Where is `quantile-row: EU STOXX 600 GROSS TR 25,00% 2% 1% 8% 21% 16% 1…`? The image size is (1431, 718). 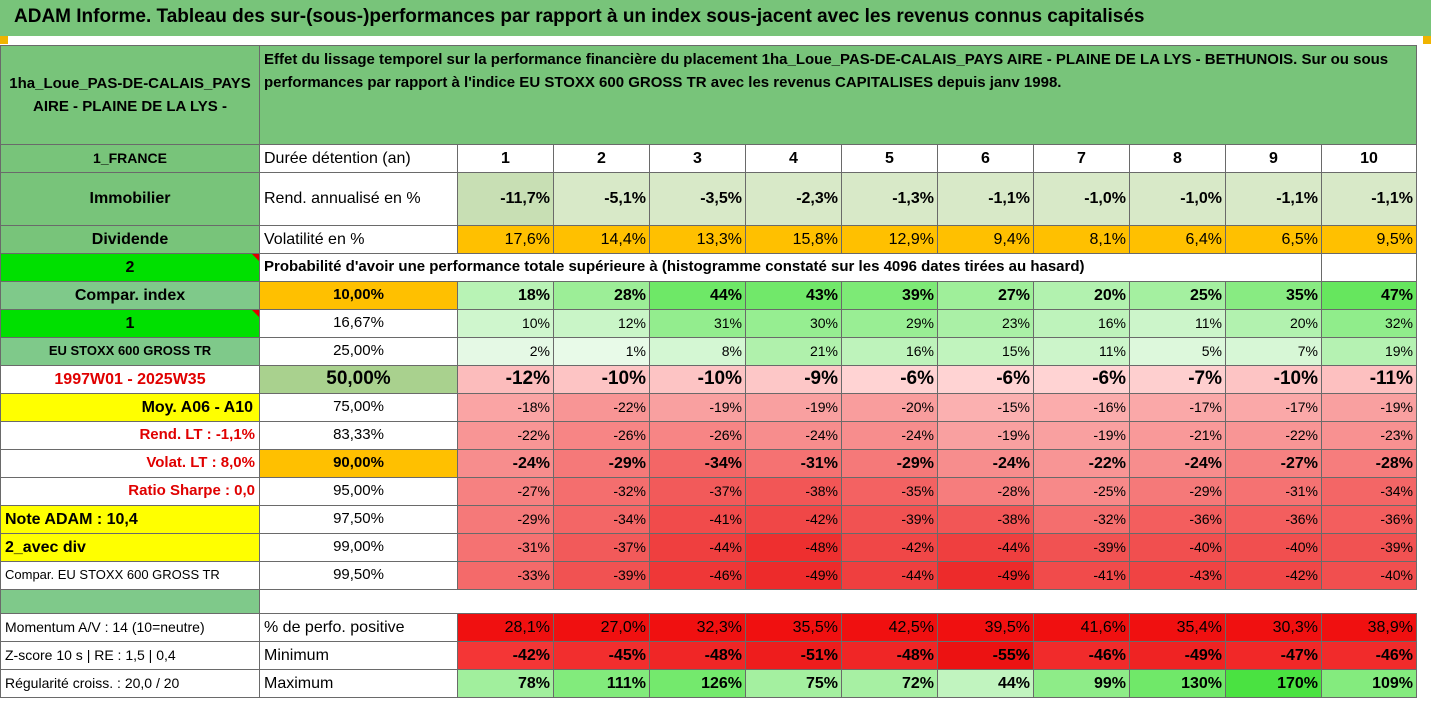
quantile-row: EU STOXX 600 GROSS TR 25,00% 2% 1% 8% 21% 16% 1… is located at coordinates (708, 351).